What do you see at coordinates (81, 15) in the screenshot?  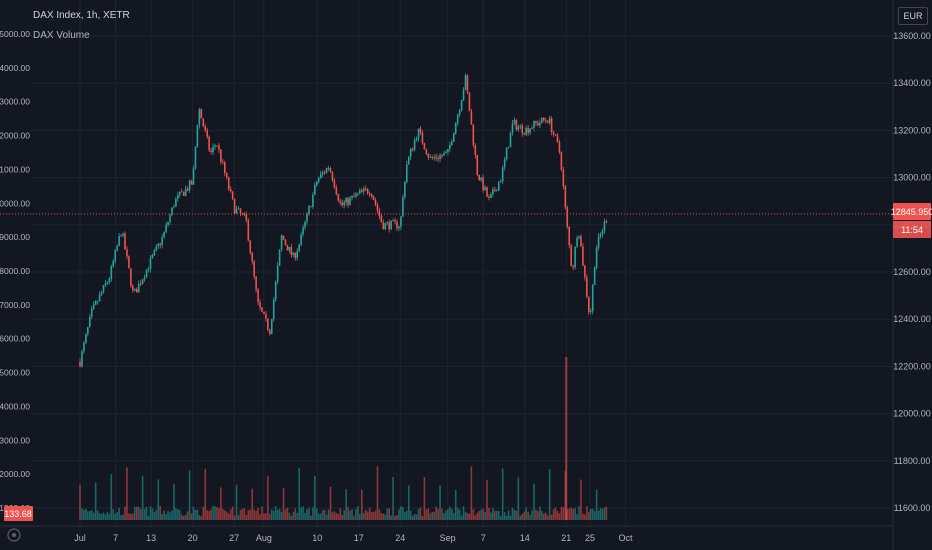 I see `symbol-title: DAX Index, 1h, XETR` at bounding box center [81, 15].